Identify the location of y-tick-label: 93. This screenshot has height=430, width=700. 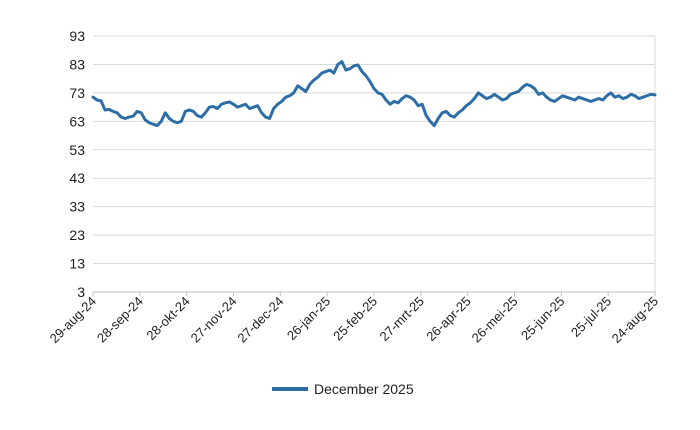
(77, 36).